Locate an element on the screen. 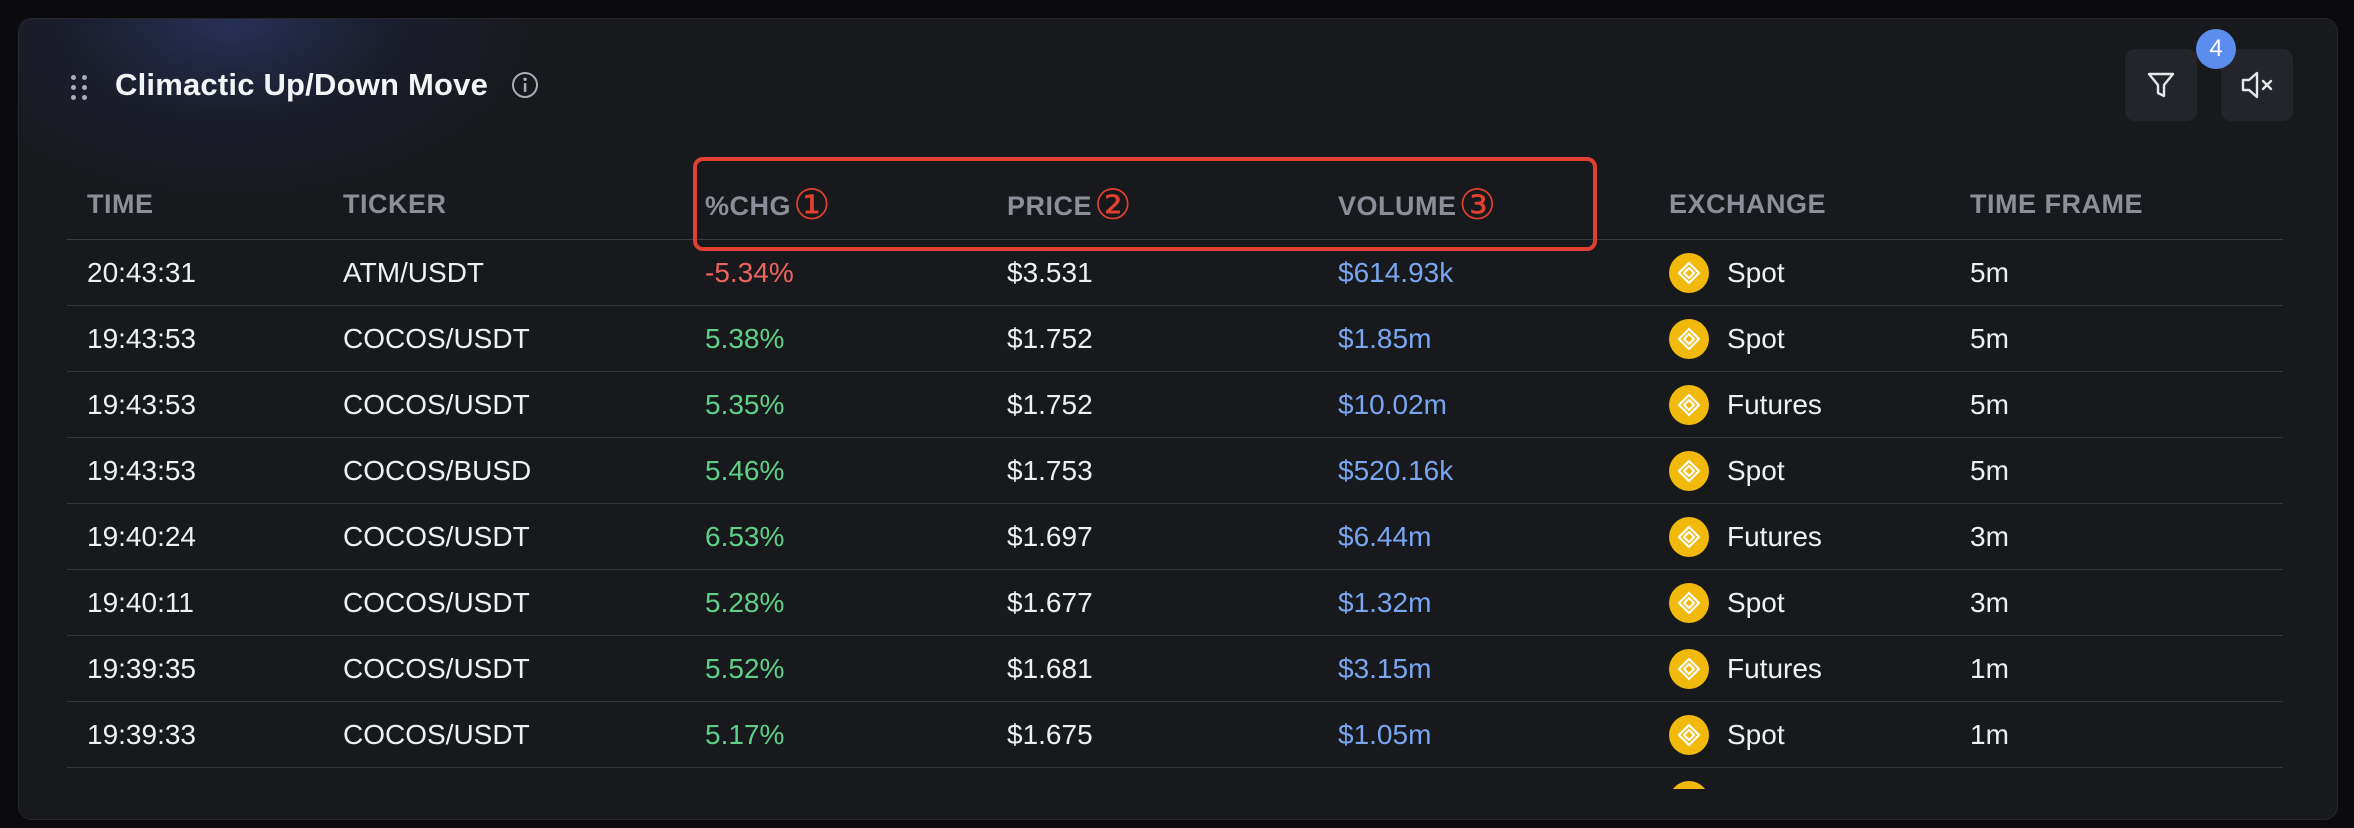 The image size is (2354, 828). table-row-partial is located at coordinates (1175, 778).